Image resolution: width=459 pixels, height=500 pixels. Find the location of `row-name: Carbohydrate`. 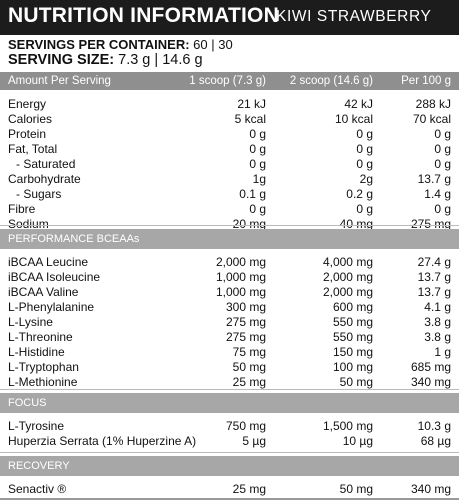

row-name: Carbohydrate is located at coordinates (44, 179).